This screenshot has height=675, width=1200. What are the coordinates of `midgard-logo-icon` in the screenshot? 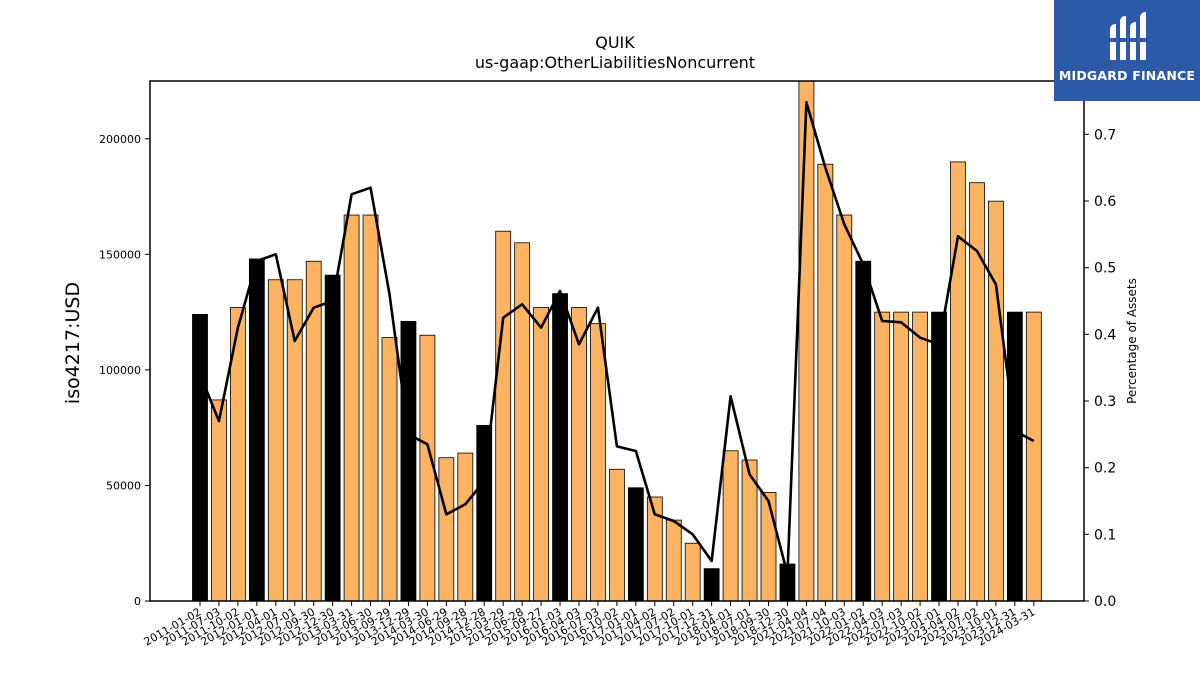 It's located at (1128, 36).